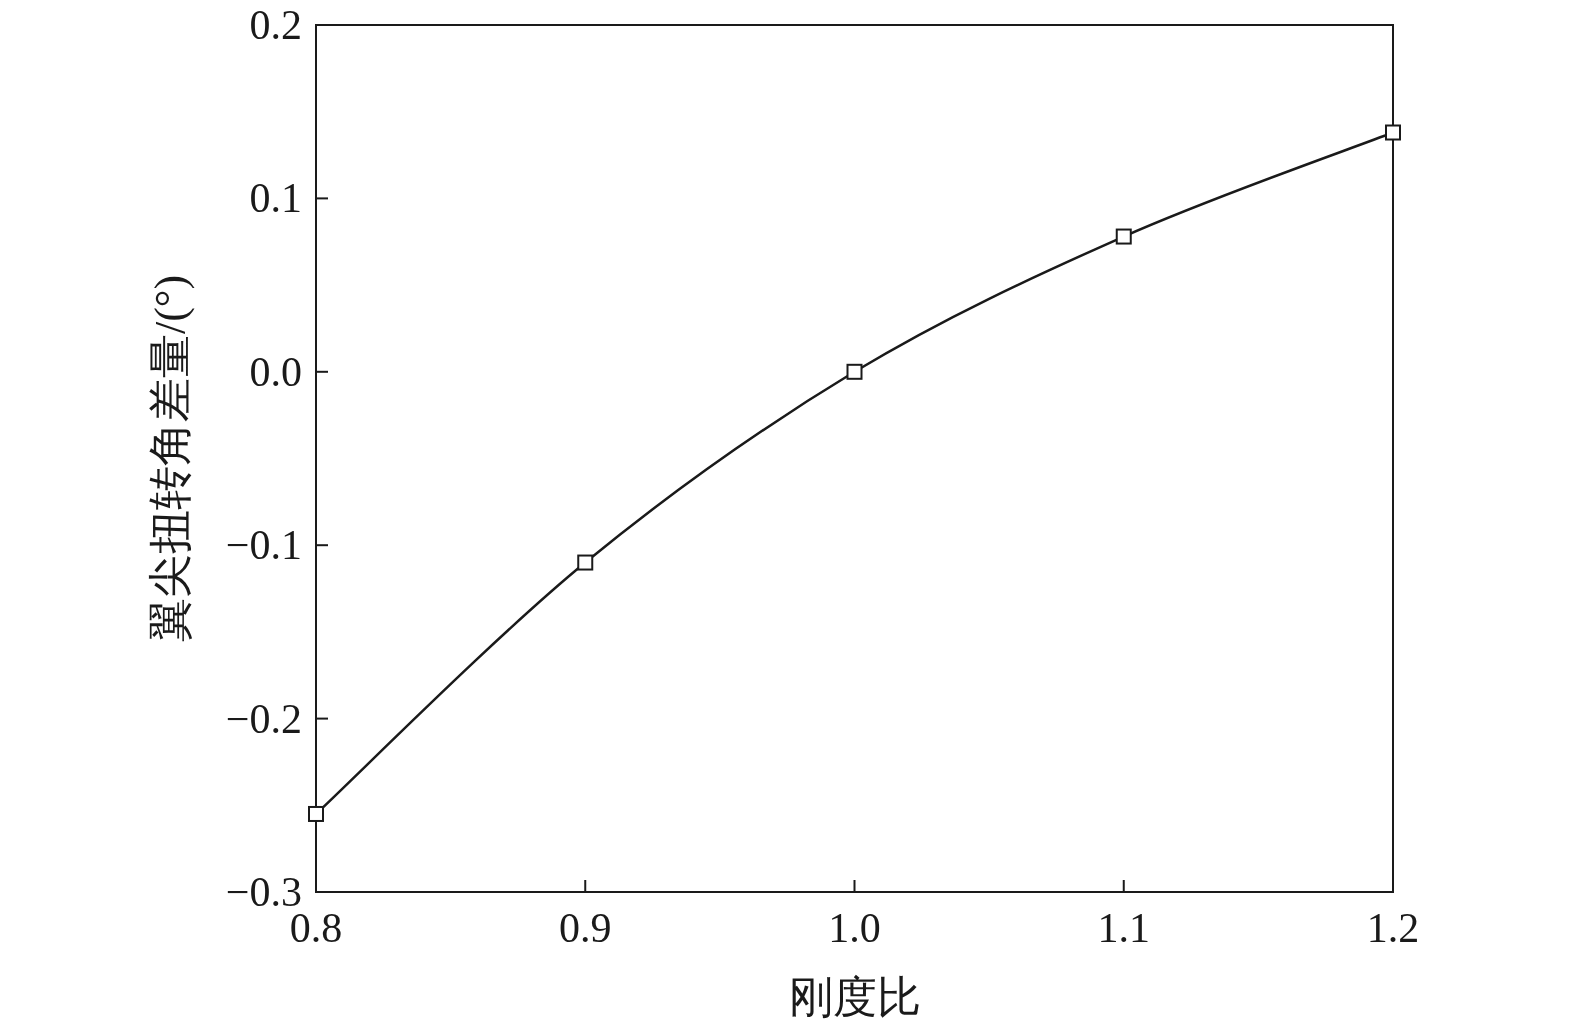  Describe the element at coordinates (275, 25) in the screenshot. I see `y-tick-label: 0.2` at that location.